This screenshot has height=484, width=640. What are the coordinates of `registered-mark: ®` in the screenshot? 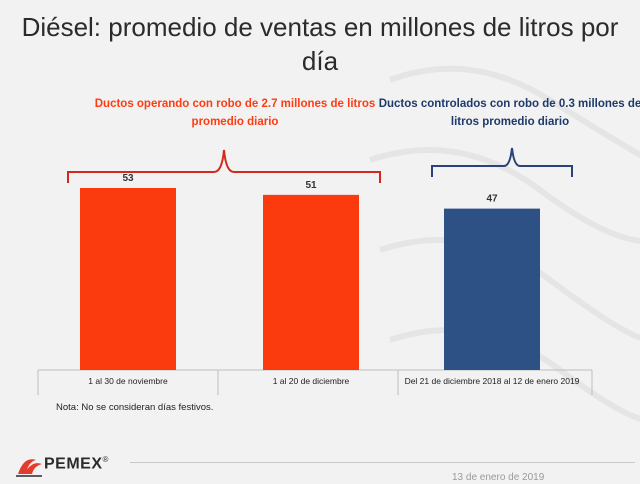 It's located at (105, 459).